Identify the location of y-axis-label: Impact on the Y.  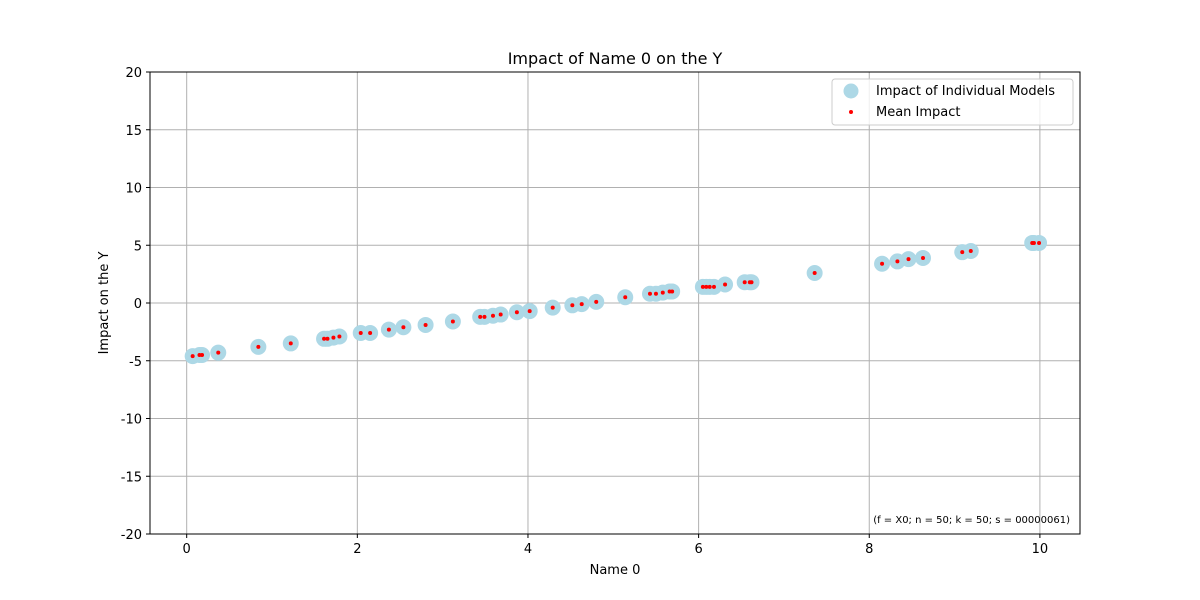
(104, 303).